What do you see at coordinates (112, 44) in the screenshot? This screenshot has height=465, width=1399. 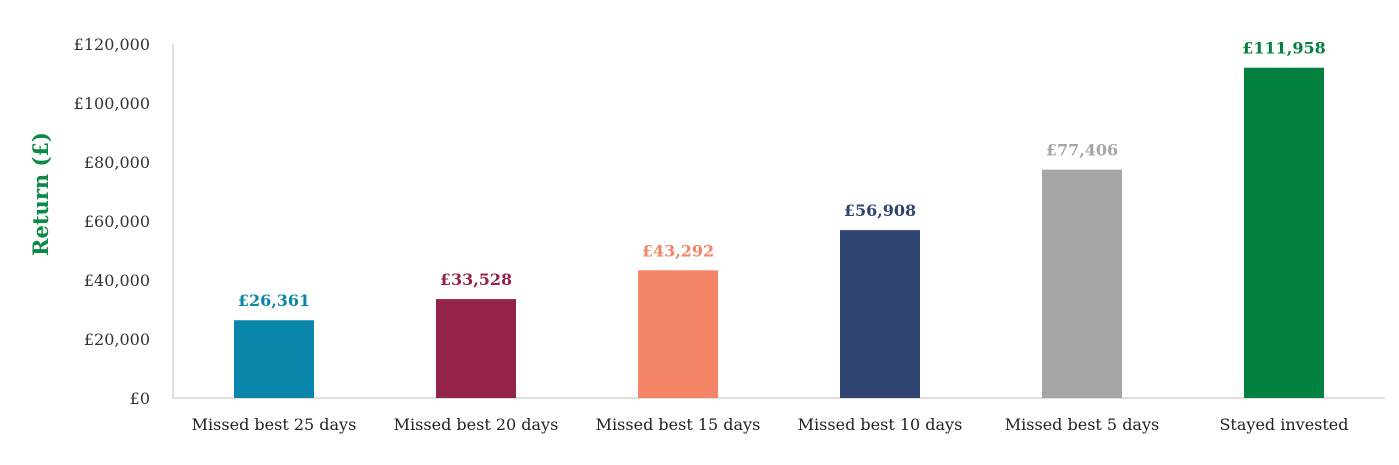 I see `y-tick-label: £120,000` at bounding box center [112, 44].